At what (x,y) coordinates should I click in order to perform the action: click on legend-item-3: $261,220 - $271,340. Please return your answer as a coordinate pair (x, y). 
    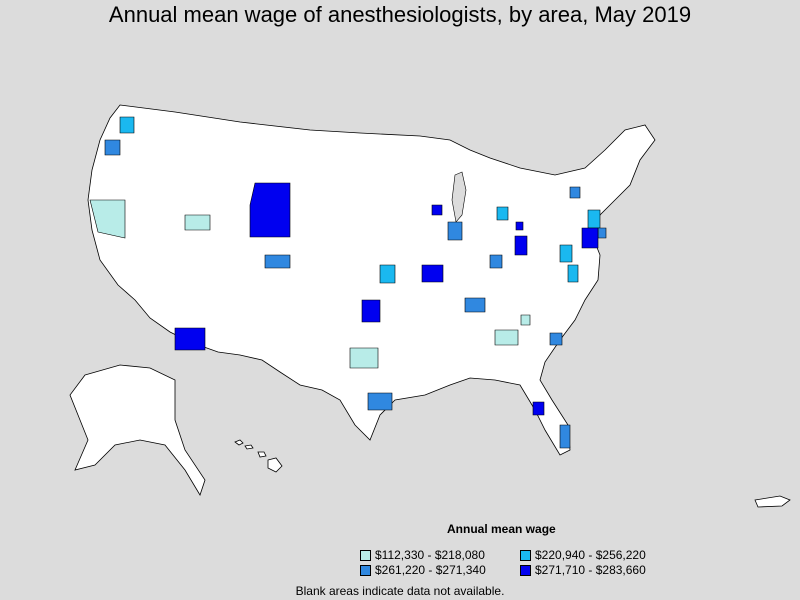
    Looking at the image, I should click on (423, 570).